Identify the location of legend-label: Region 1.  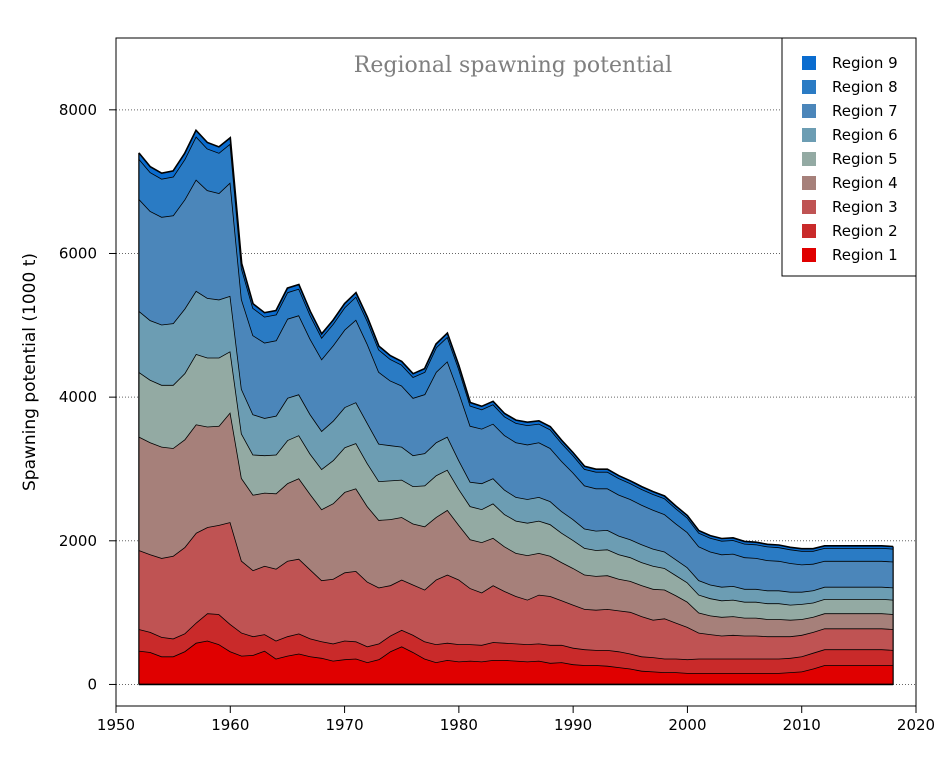
(865, 255).